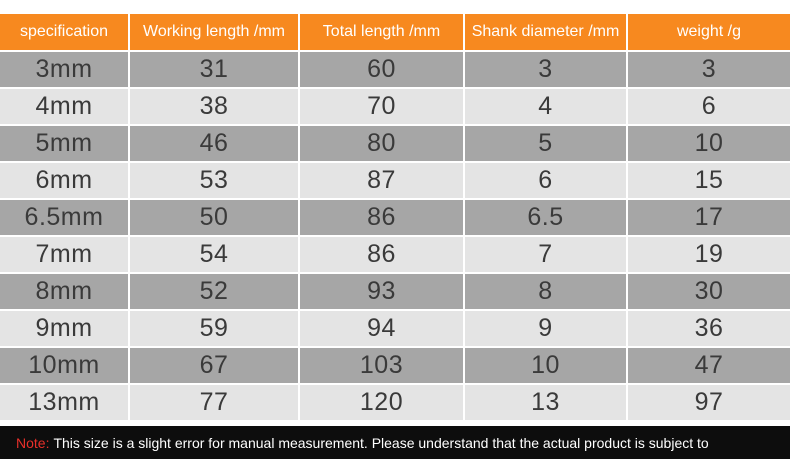 Image resolution: width=790 pixels, height=459 pixels. What do you see at coordinates (64, 291) in the screenshot?
I see `table-cell: 8mm` at bounding box center [64, 291].